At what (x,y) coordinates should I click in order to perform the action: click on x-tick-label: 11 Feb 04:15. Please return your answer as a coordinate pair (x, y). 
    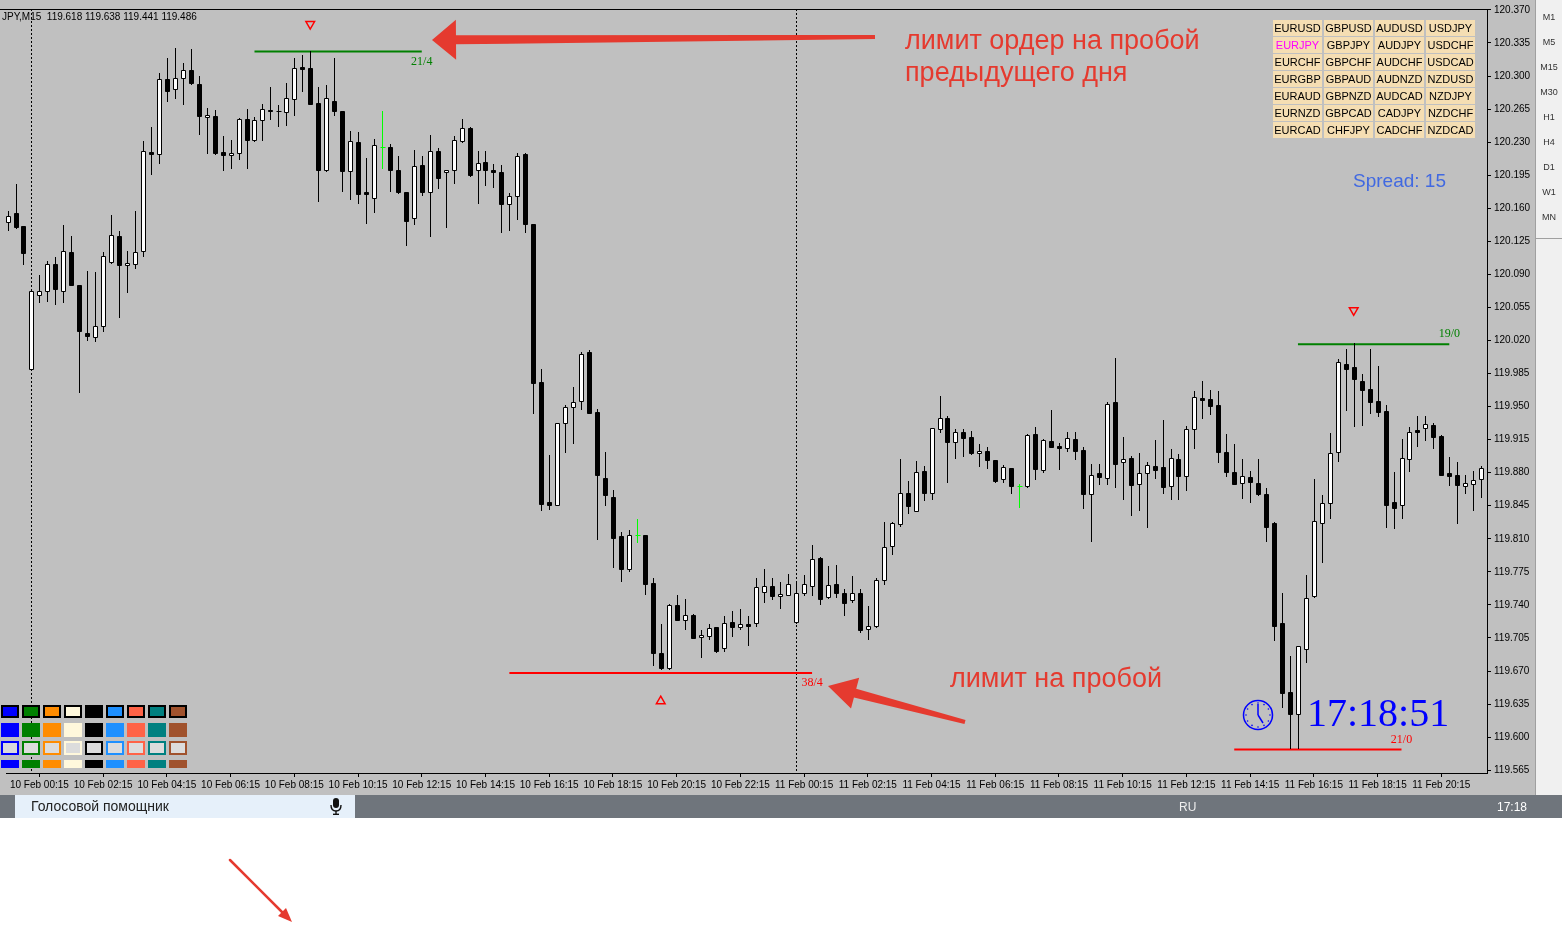
    Looking at the image, I should click on (932, 784).